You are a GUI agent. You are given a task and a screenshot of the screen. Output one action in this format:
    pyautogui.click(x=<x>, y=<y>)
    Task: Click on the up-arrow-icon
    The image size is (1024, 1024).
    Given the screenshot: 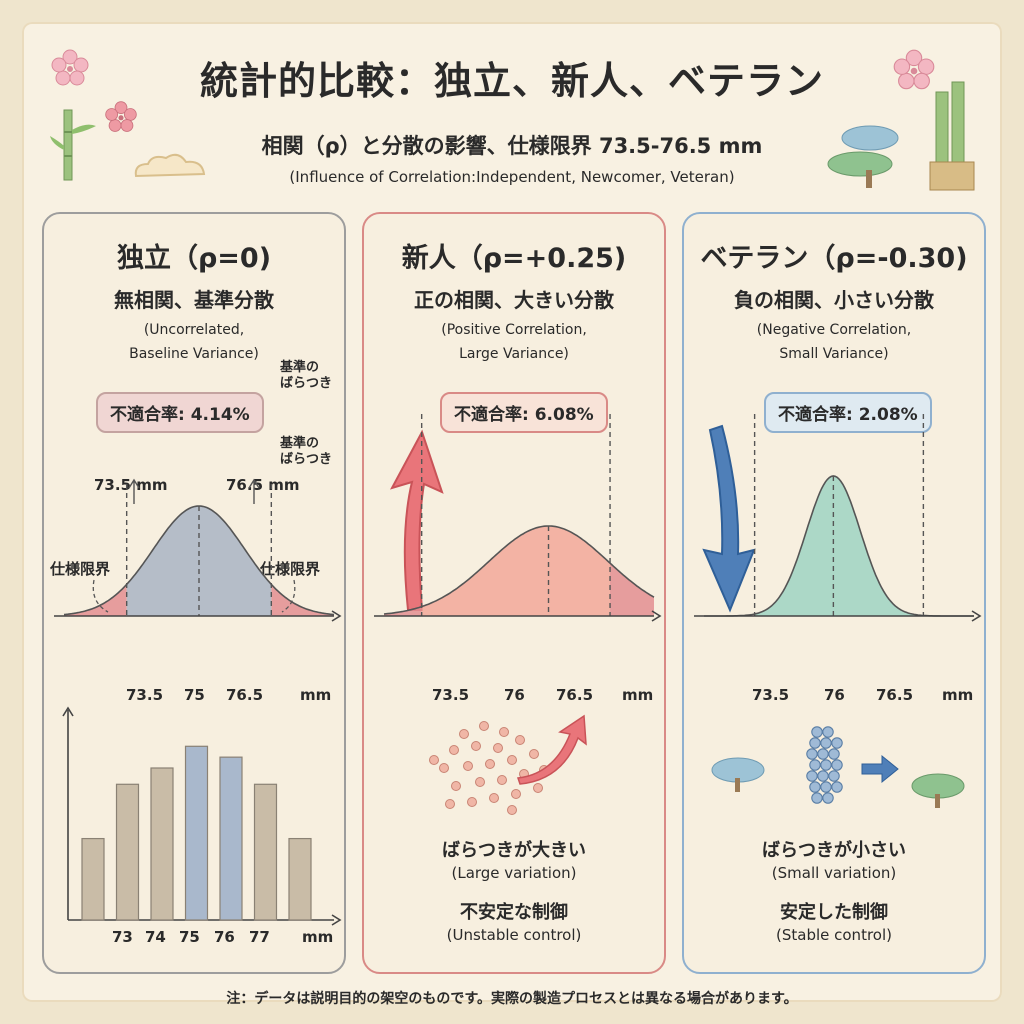 What is the action you would take?
    pyautogui.click(x=416, y=520)
    